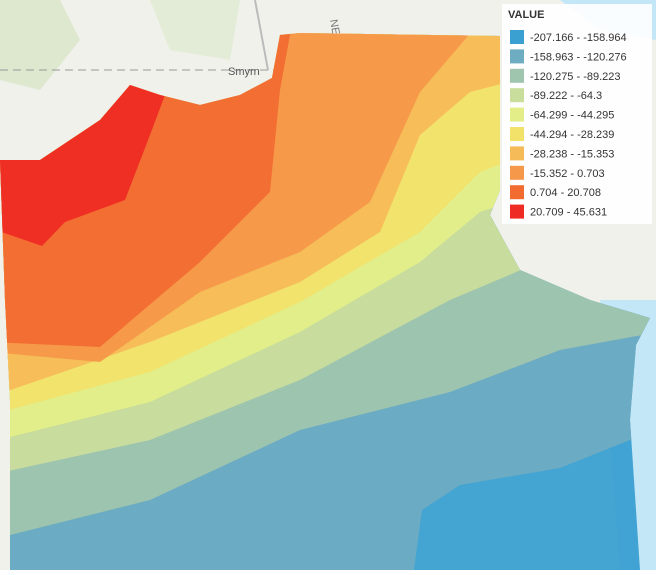 This screenshot has height=575, width=656. What do you see at coordinates (572, 154) in the screenshot?
I see `legend-label: -28.238 - -15.353` at bounding box center [572, 154].